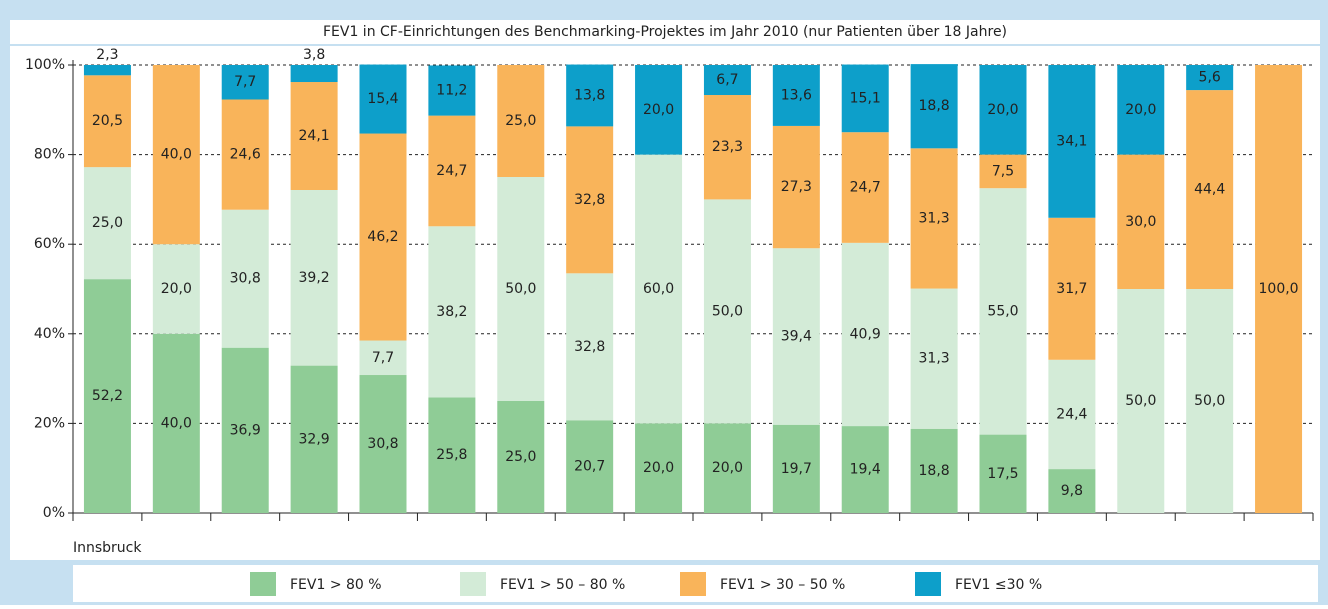 This screenshot has height=609, width=1328. I want to click on legend-label: FEV1 > 30 – 50 %, so click(782, 585).